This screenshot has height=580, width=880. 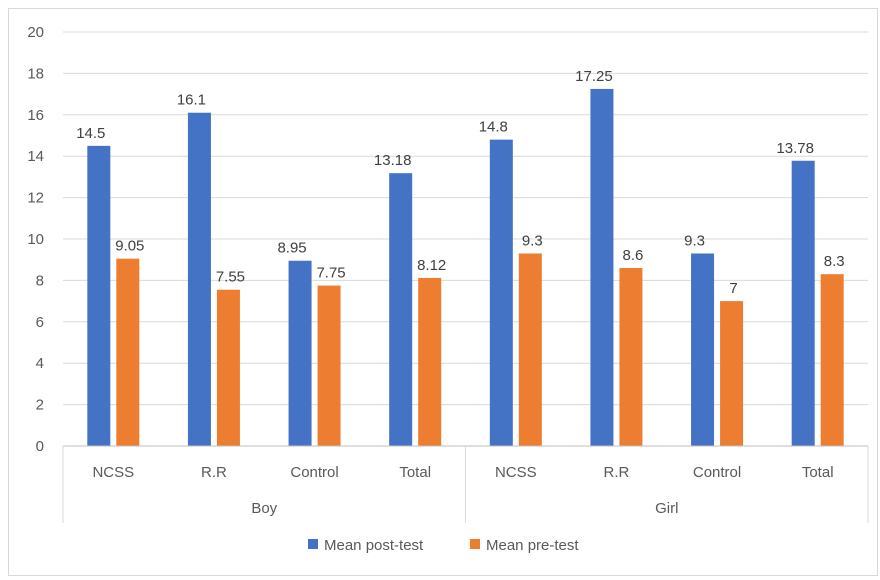 I want to click on data-label: 13.78, so click(x=795, y=148).